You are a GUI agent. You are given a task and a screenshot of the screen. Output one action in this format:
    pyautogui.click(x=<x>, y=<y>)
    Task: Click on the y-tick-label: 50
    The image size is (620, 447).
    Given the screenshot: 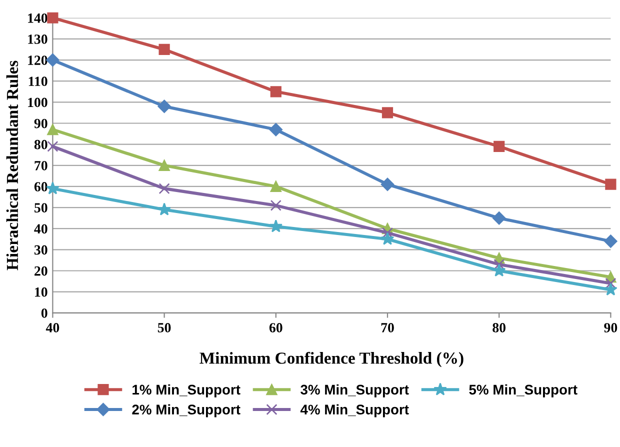 What is the action you would take?
    pyautogui.click(x=41, y=207)
    